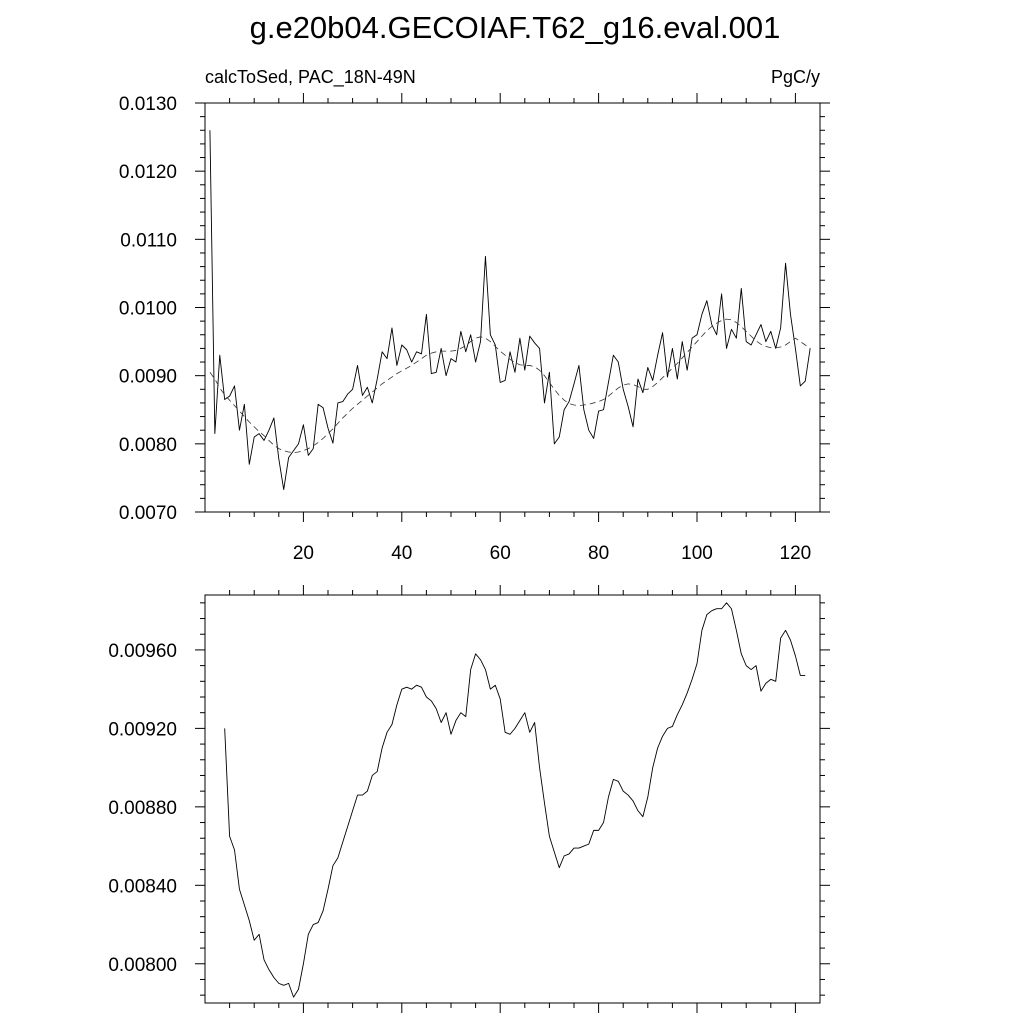 The image size is (1024, 1024). What do you see at coordinates (148, 172) in the screenshot?
I see `y-tick-label: 0.0120` at bounding box center [148, 172].